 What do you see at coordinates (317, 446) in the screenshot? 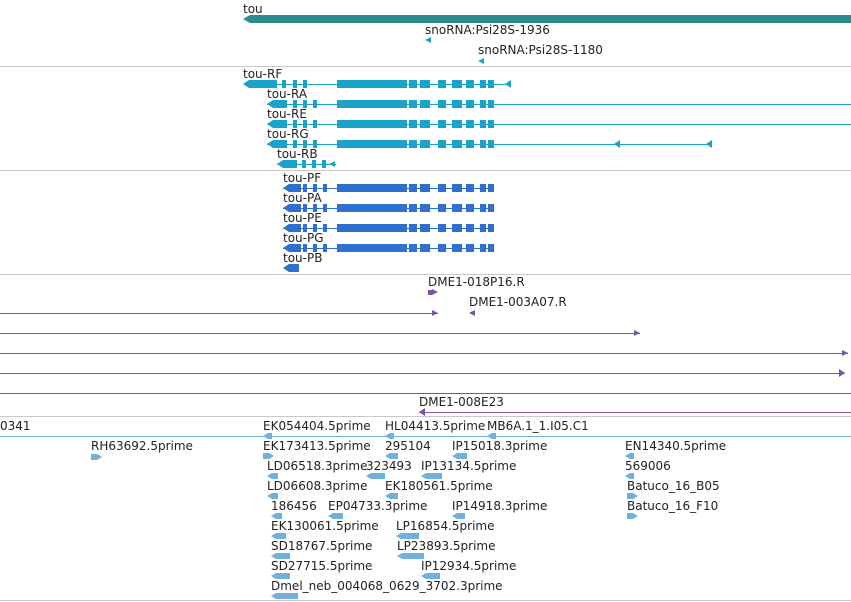
I see `feature-label-ek173413-5prime: EK173413.5prime` at bounding box center [317, 446].